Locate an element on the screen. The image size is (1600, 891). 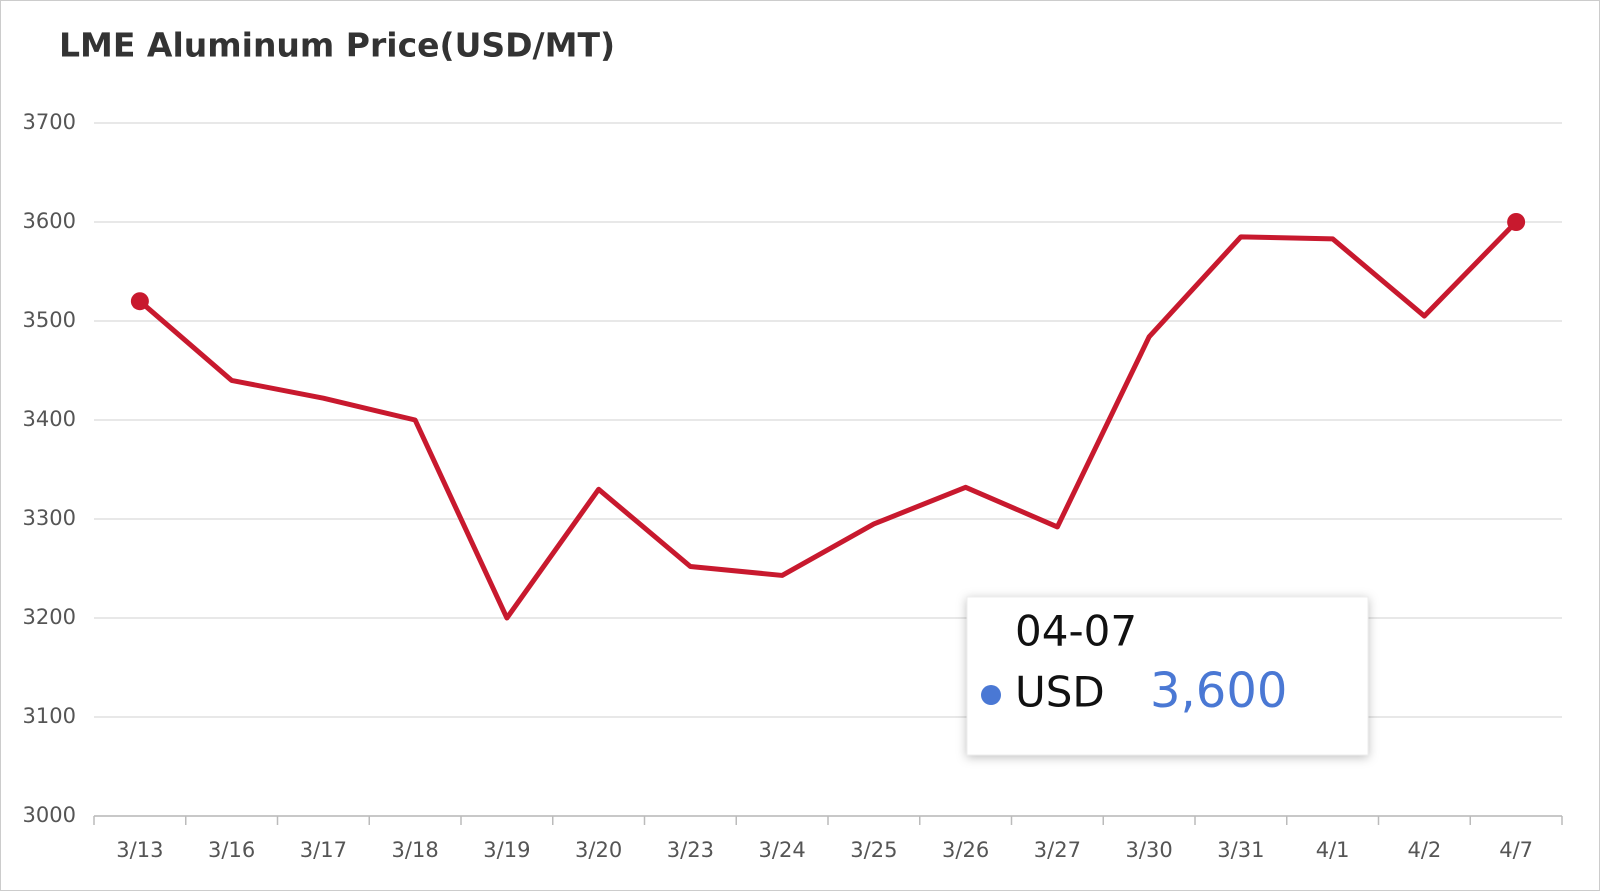
x-tick-label: 3/23 is located at coordinates (690, 850).